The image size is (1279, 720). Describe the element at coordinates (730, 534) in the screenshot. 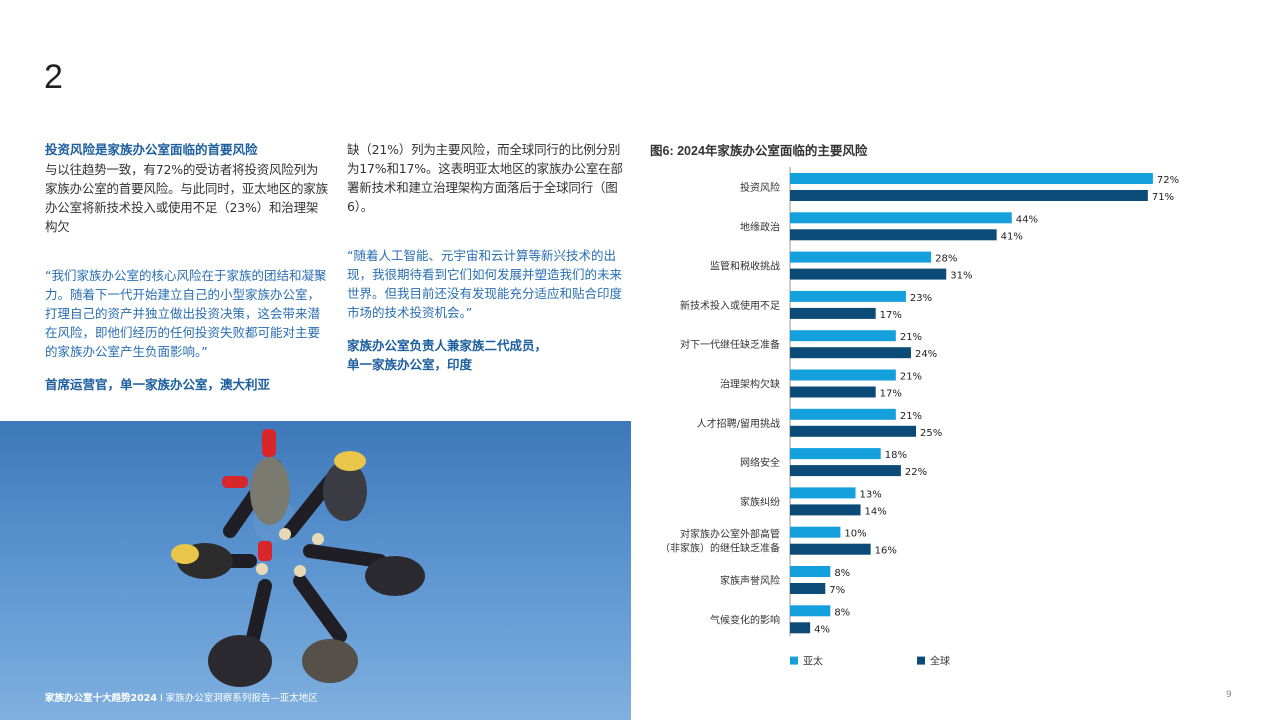

I see `category-label-line: 对家族办公室外部高管` at that location.